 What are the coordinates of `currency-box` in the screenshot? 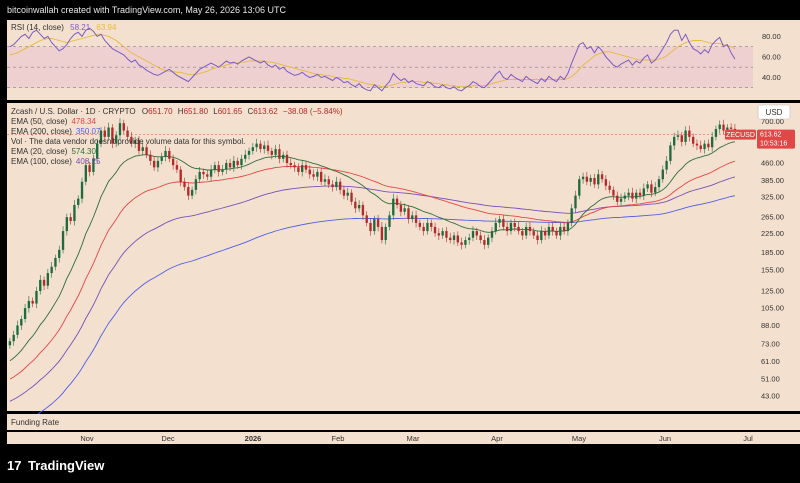 It's located at (774, 112).